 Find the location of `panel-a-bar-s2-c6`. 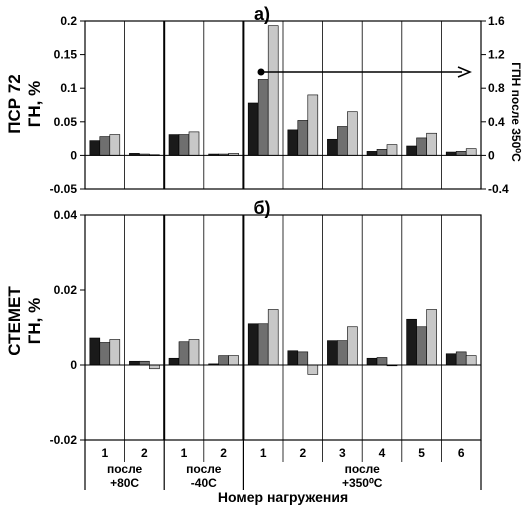

panel-a-bar-s2-c6 is located at coordinates (303, 138).